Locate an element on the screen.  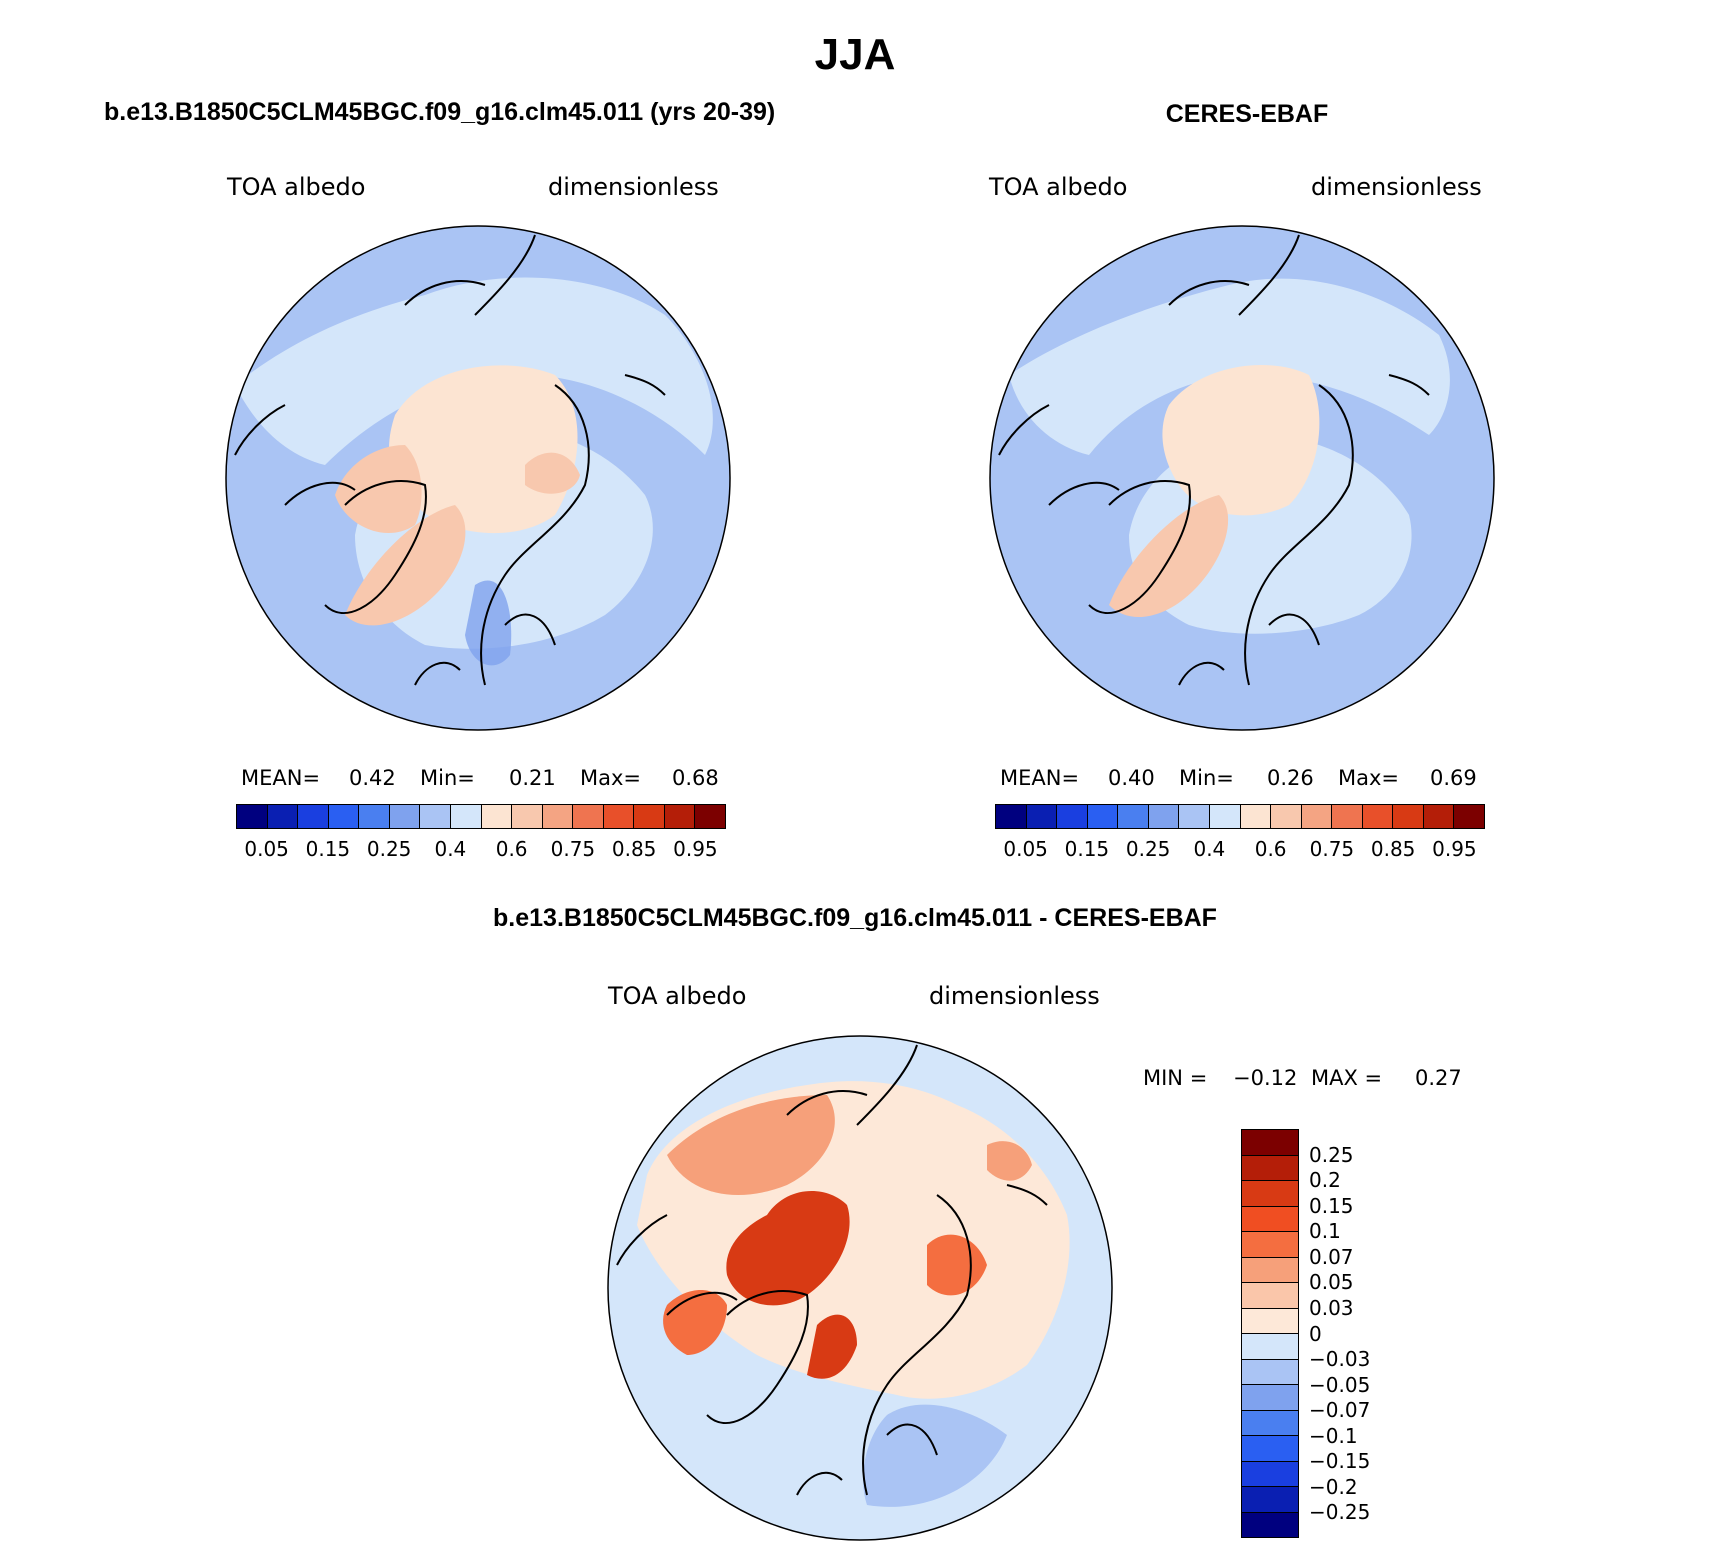
panel-diff-colorbar-tick-label: 0.25 is located at coordinates (1331, 1154).